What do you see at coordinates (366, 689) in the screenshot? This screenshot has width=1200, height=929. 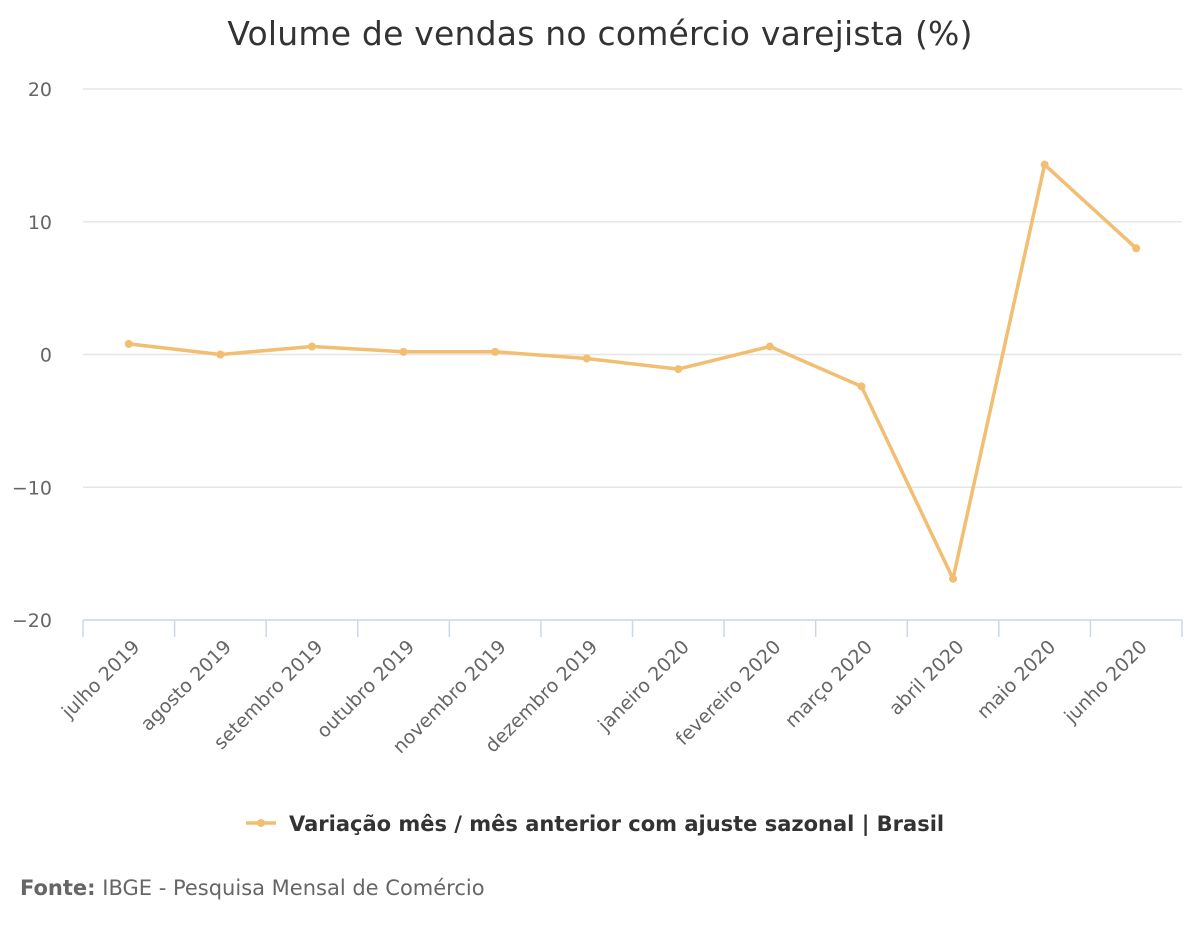 I see `x-tick-label: outubro 2019` at bounding box center [366, 689].